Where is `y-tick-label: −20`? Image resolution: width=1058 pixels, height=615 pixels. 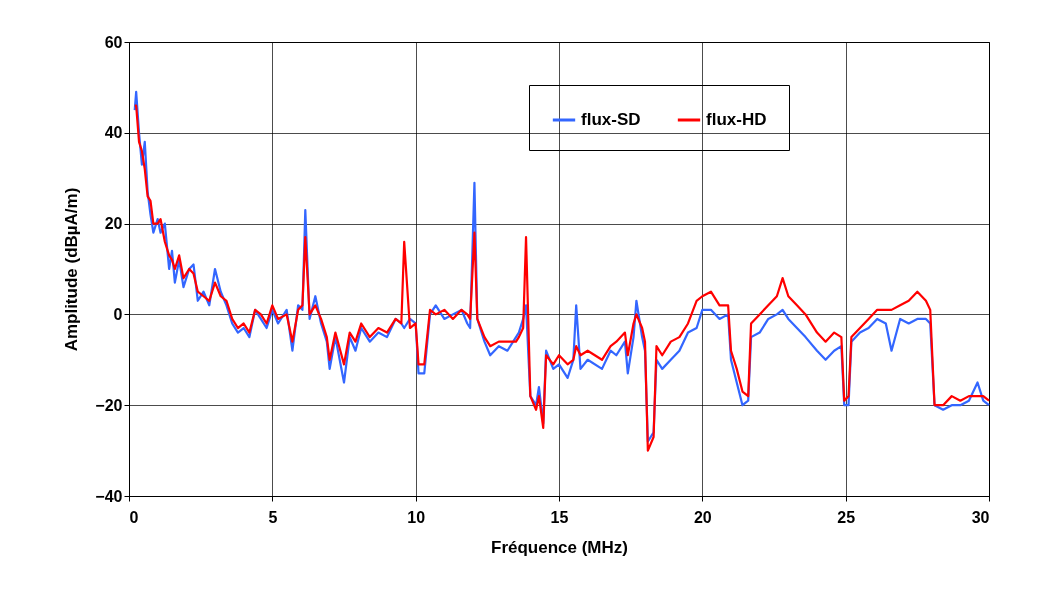 y-tick-label: −20 is located at coordinates (109, 405).